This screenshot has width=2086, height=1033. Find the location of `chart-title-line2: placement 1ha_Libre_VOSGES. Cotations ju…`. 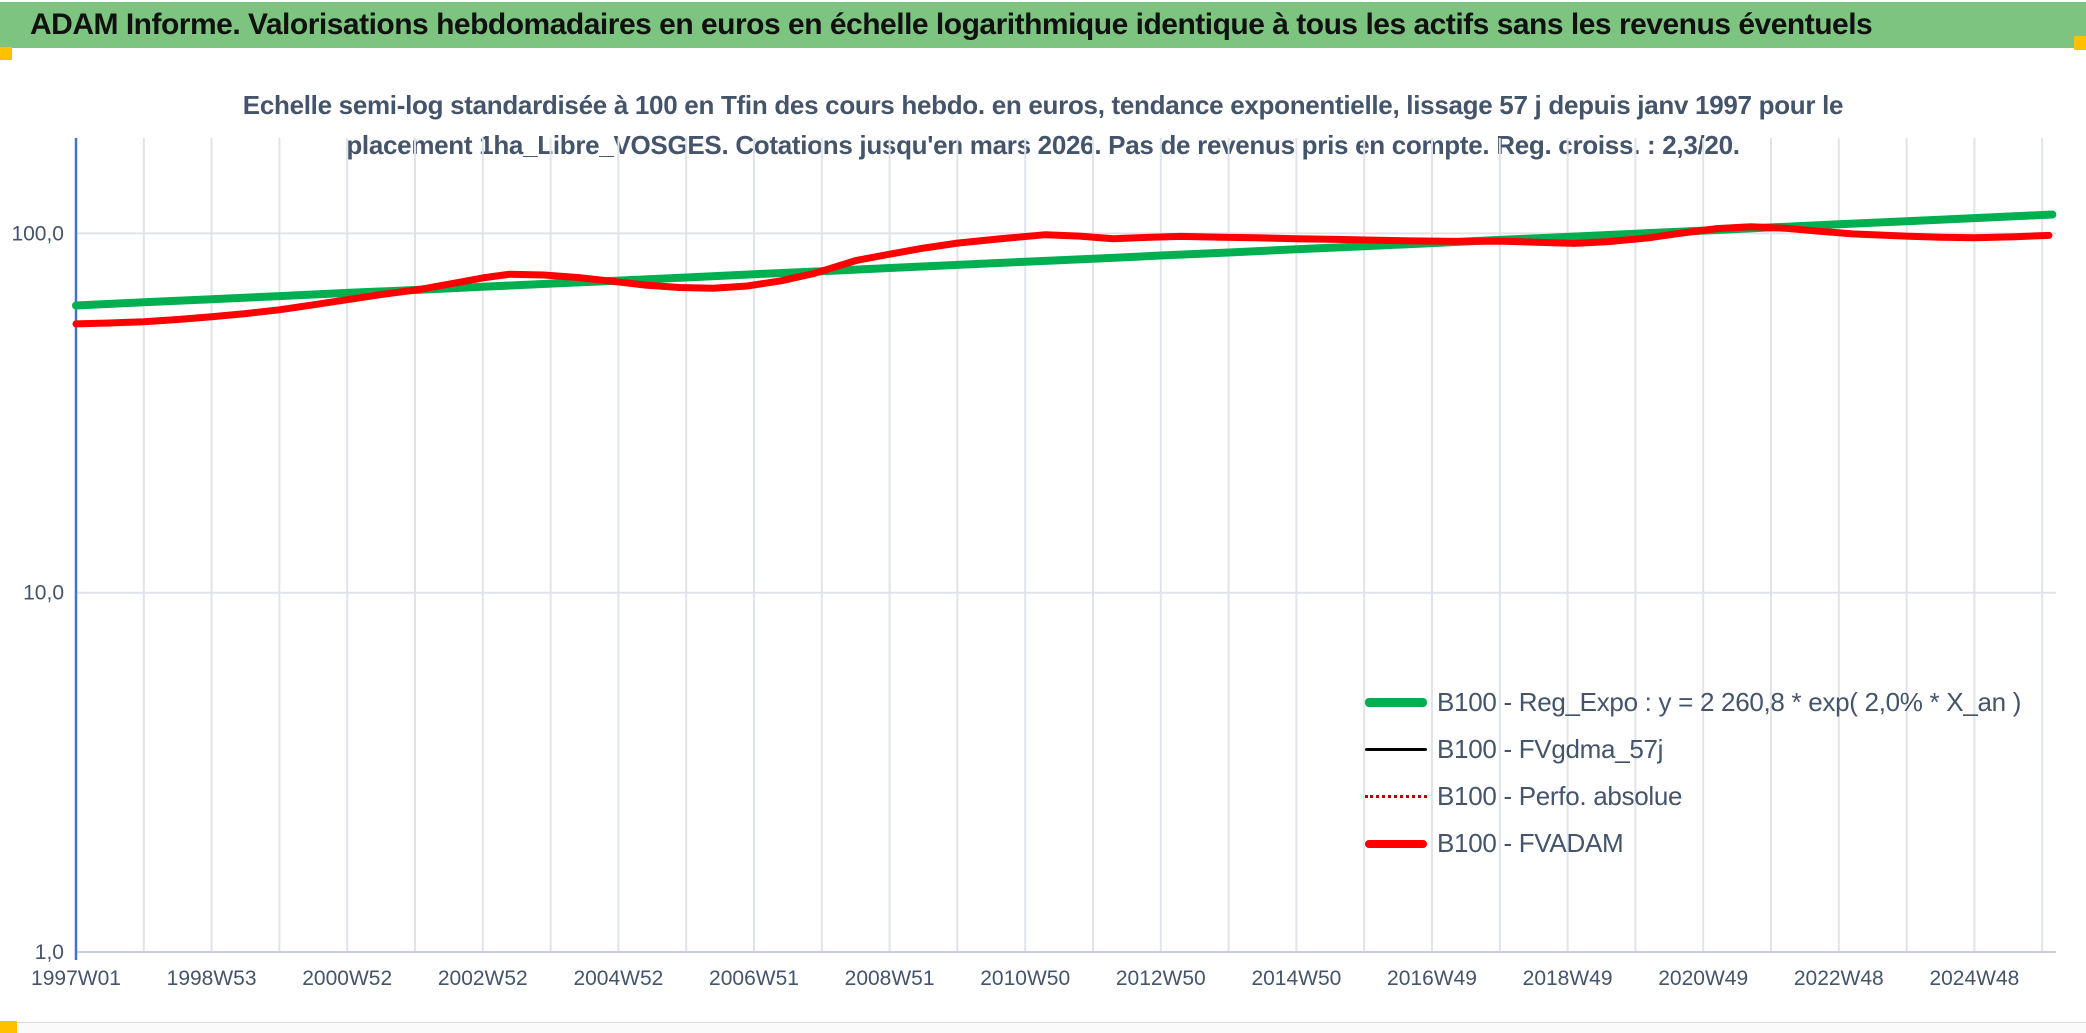

chart-title-line2: placement 1ha_Libre_VOSGES. Cotations ju… is located at coordinates (1043, 145).